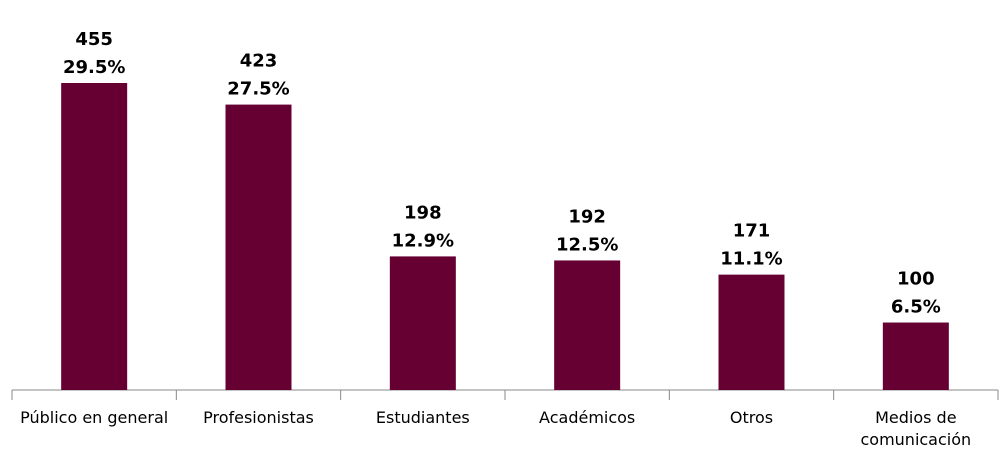 Image resolution: width=1001 pixels, height=460 pixels. What do you see at coordinates (94, 417) in the screenshot?
I see `x-tick-label: Público en general` at bounding box center [94, 417].